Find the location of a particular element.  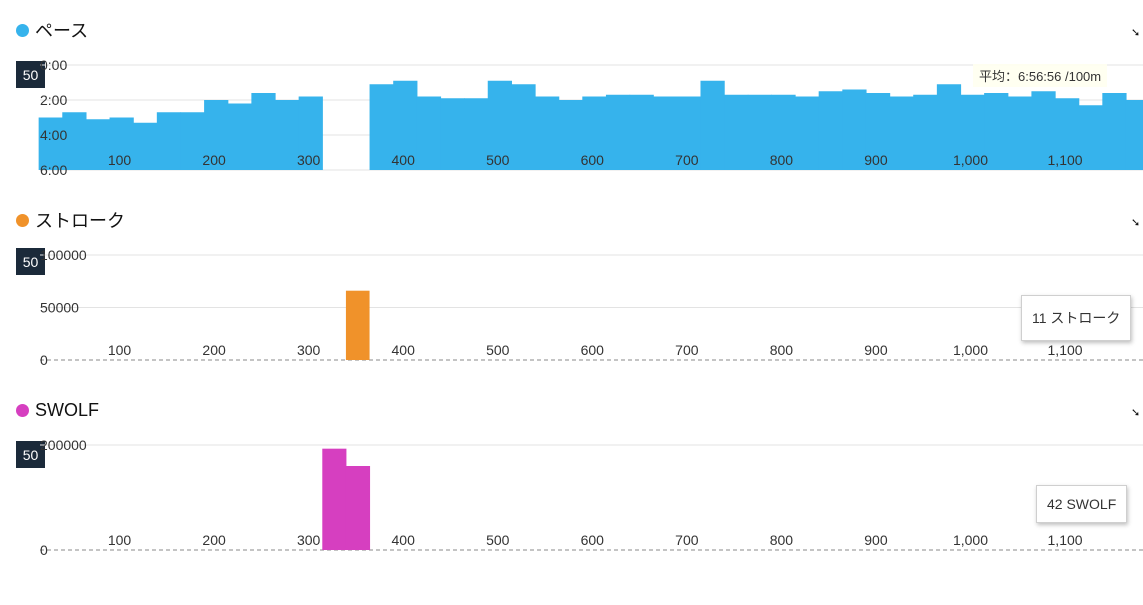

stroke-title: ストローク is located at coordinates (70, 220).